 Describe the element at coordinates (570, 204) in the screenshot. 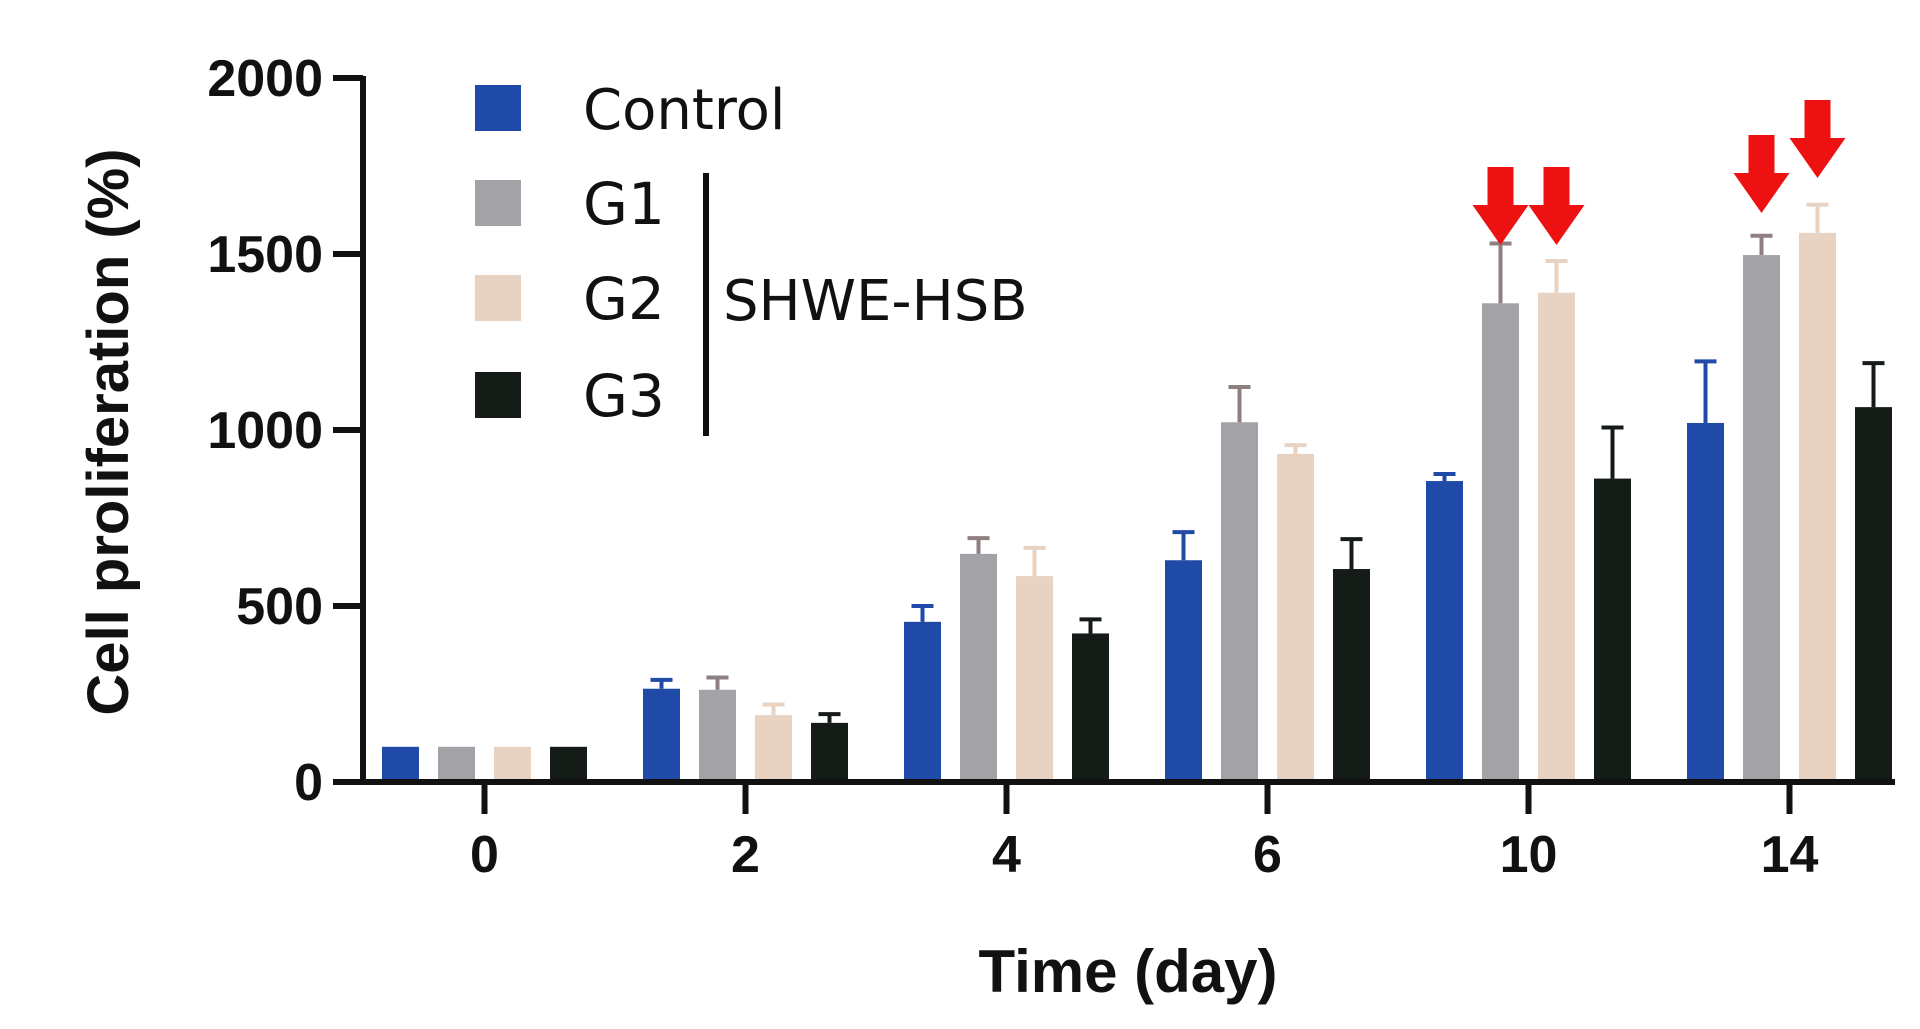

I see `legend-item-g1: G1` at that location.